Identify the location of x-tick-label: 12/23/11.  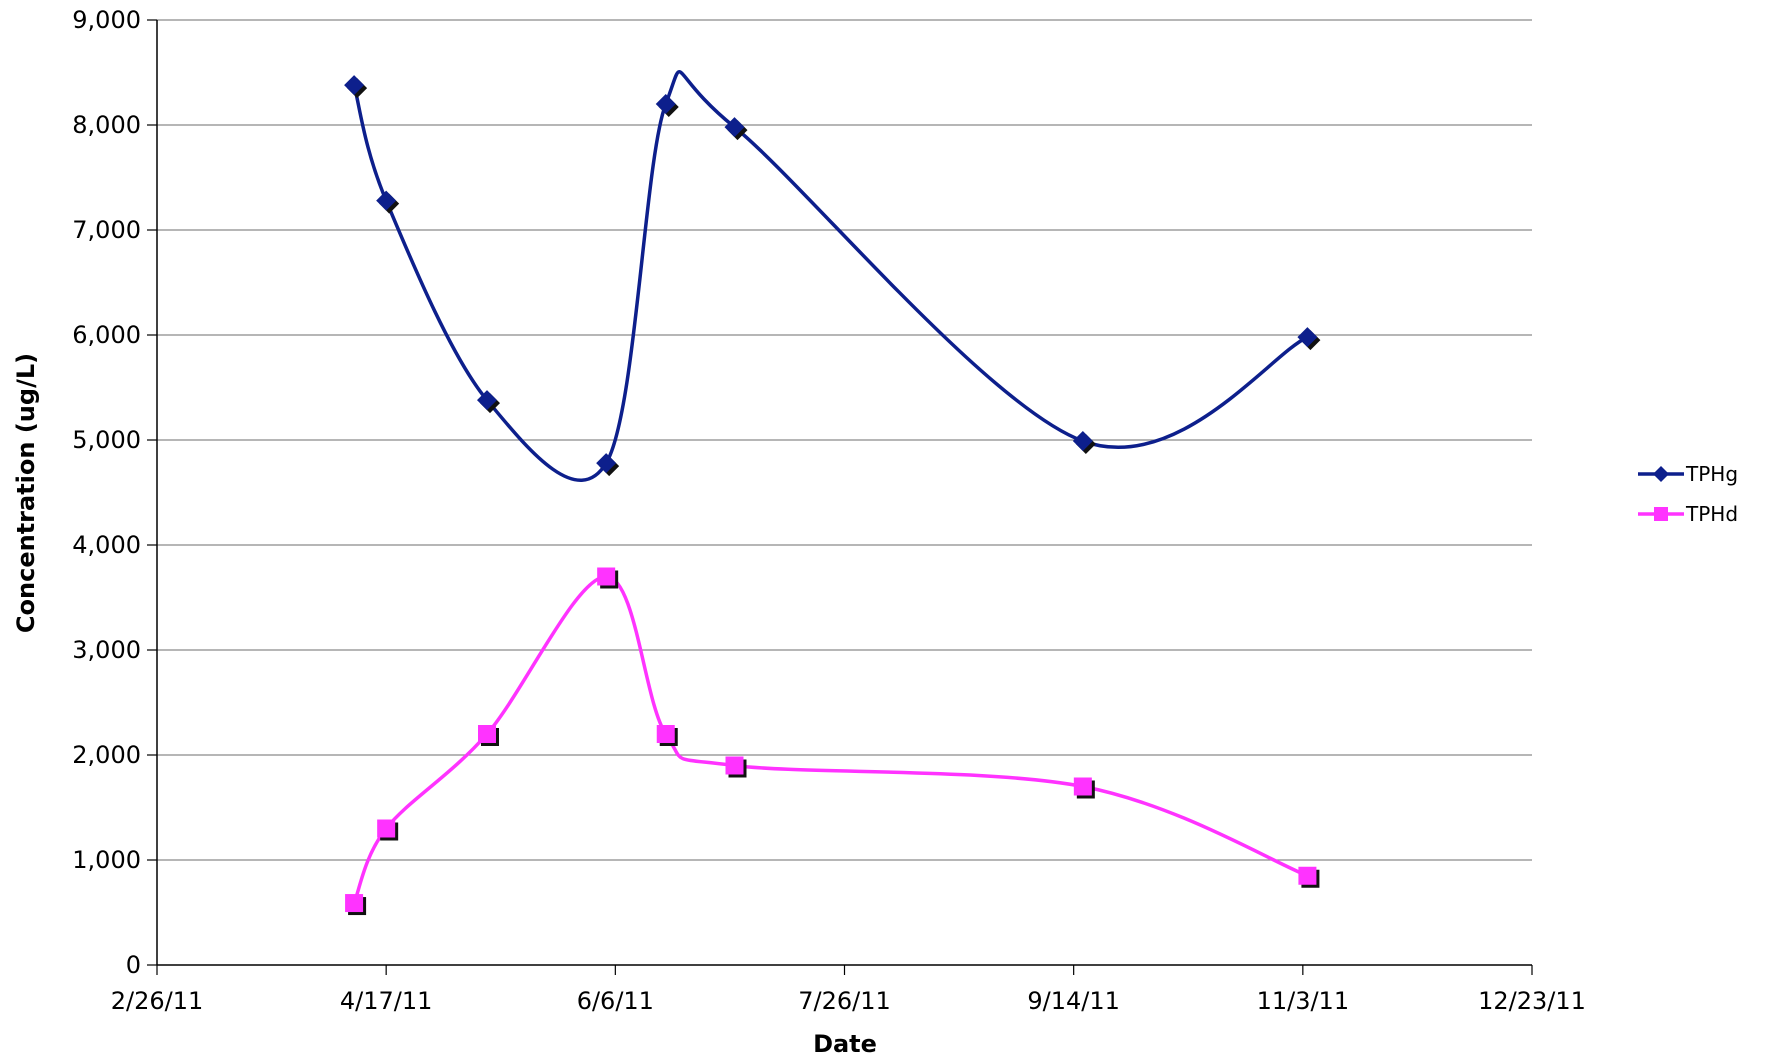
(1532, 1001).